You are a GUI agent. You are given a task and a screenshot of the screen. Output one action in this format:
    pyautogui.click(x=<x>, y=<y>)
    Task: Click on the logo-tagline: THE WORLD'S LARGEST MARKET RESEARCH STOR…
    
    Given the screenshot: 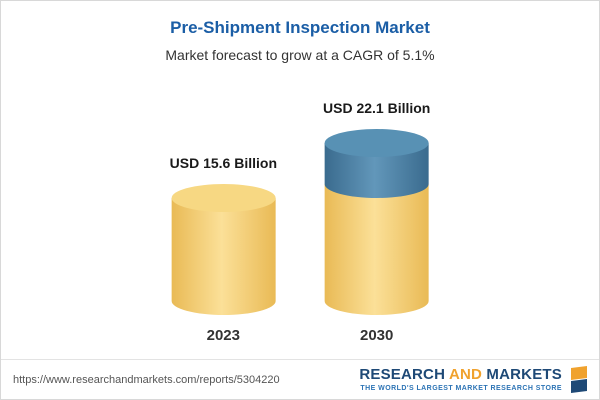 What is the action you would take?
    pyautogui.click(x=461, y=389)
    